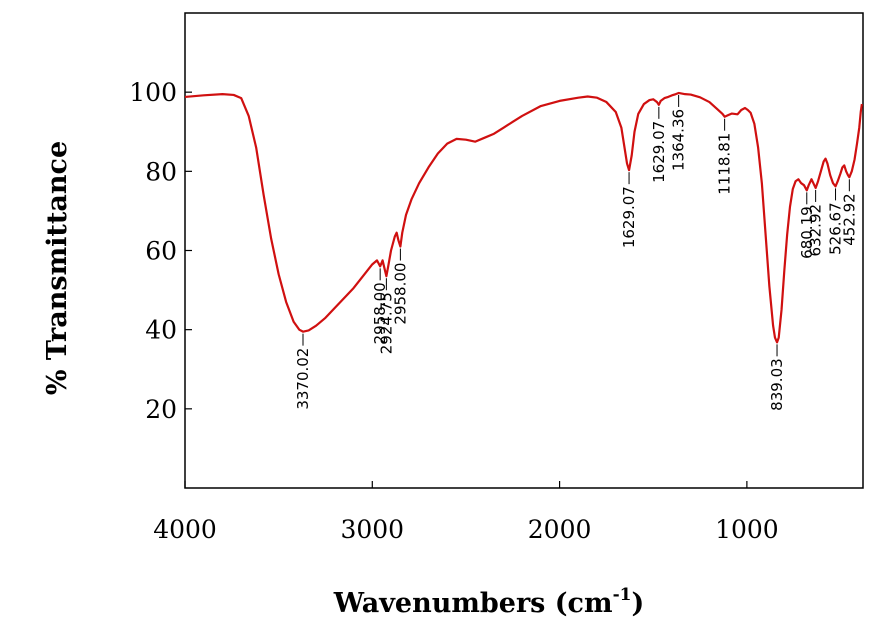  What do you see at coordinates (161, 330) in the screenshot?
I see `y-tick-label: 40` at bounding box center [161, 330].